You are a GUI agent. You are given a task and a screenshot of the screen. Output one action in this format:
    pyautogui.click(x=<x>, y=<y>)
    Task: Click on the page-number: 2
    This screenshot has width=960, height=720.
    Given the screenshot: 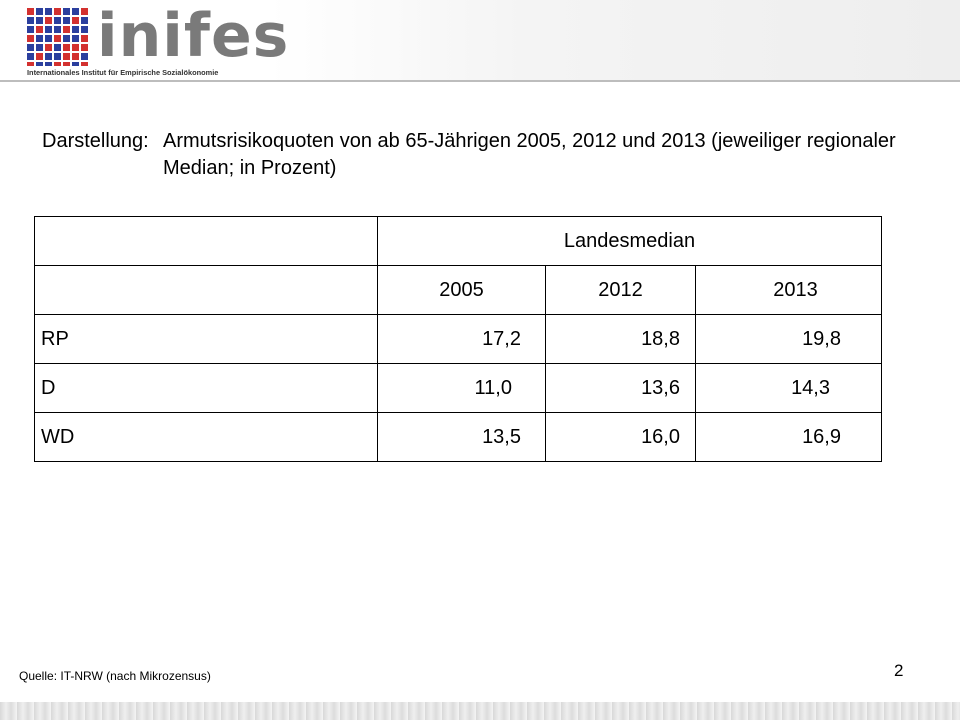 What is the action you would take?
    pyautogui.click(x=899, y=670)
    